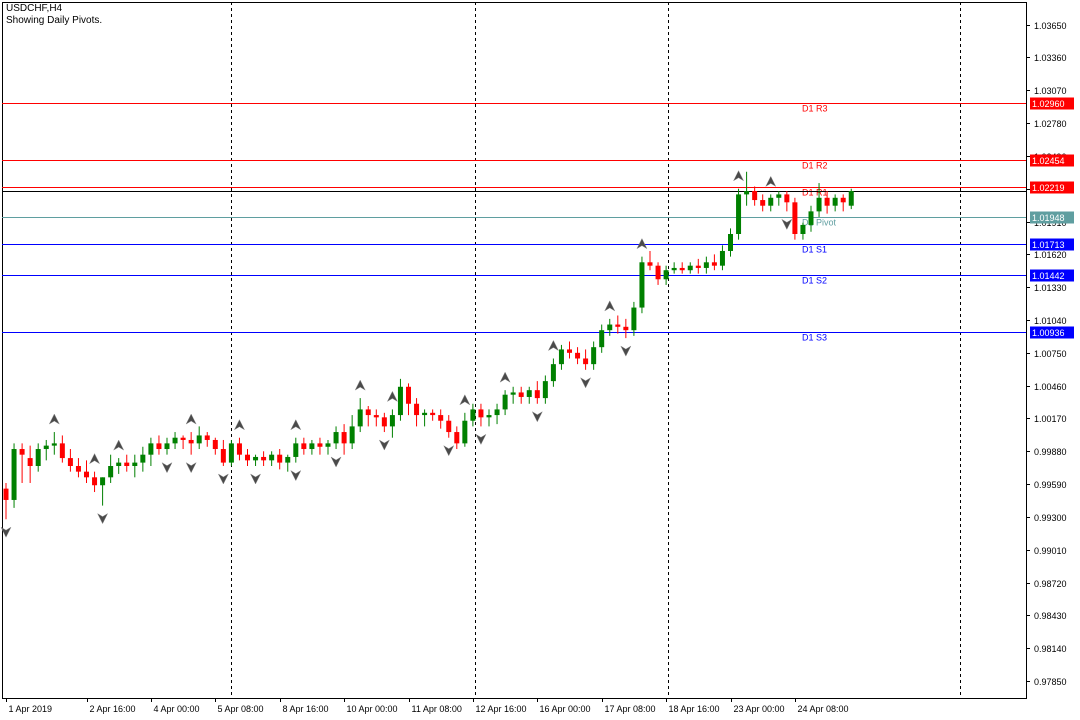 The height and width of the screenshot is (720, 1080). Describe the element at coordinates (694, 709) in the screenshot. I see `x-tick-label: 18 Apr 16:00` at that location.